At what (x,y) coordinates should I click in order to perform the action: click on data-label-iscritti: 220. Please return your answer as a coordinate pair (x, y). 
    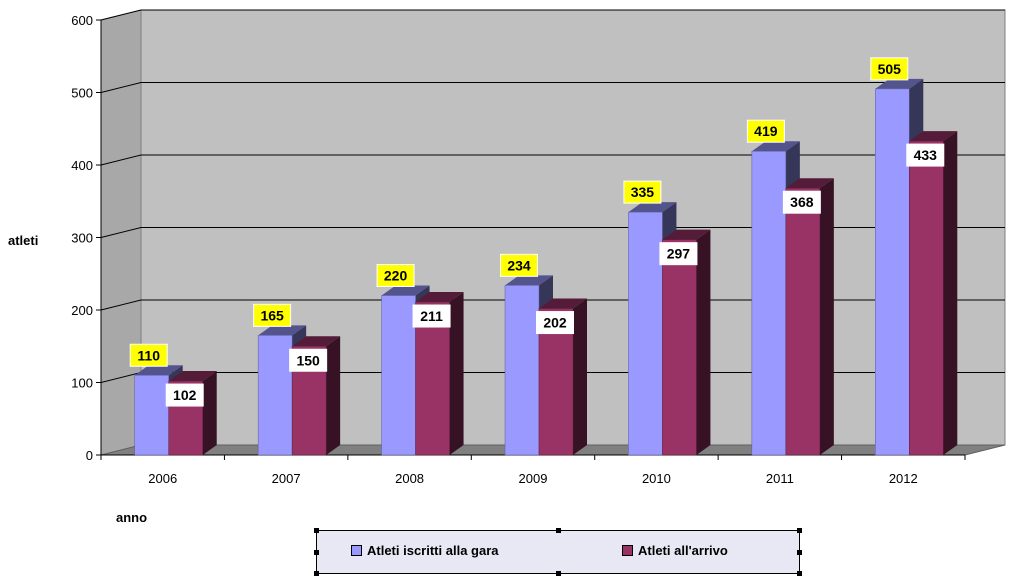
    Looking at the image, I should click on (396, 276).